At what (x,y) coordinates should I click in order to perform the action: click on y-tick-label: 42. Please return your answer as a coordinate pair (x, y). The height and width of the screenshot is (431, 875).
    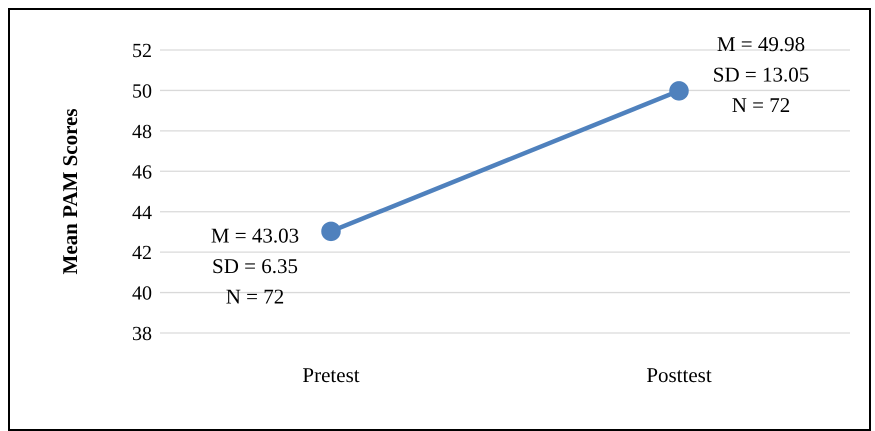
    Looking at the image, I should click on (142, 253).